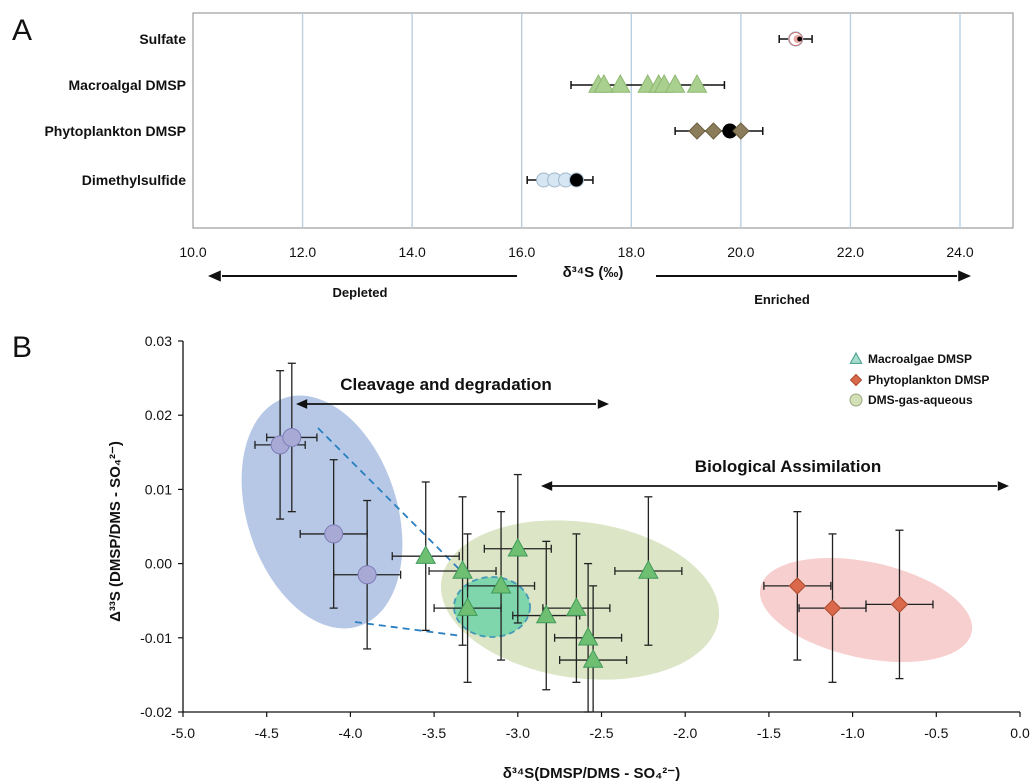 Image resolution: width=1034 pixels, height=783 pixels. What do you see at coordinates (1003, 486) in the screenshot?
I see `assimilation-arrow-head-right` at bounding box center [1003, 486].